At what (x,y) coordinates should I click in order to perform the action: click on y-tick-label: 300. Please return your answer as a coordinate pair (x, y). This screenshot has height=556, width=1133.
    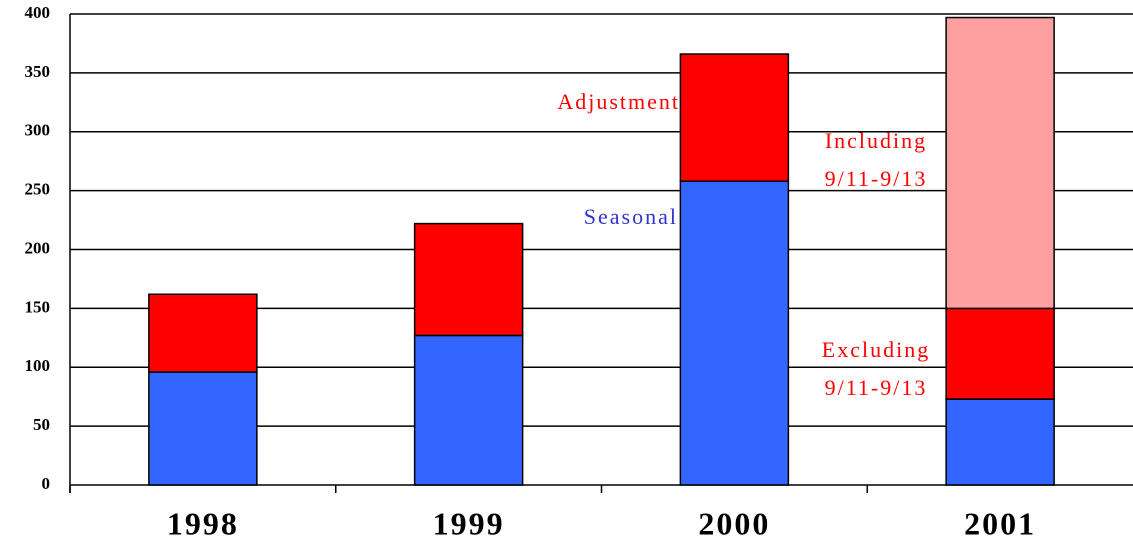
    Looking at the image, I should click on (38, 130).